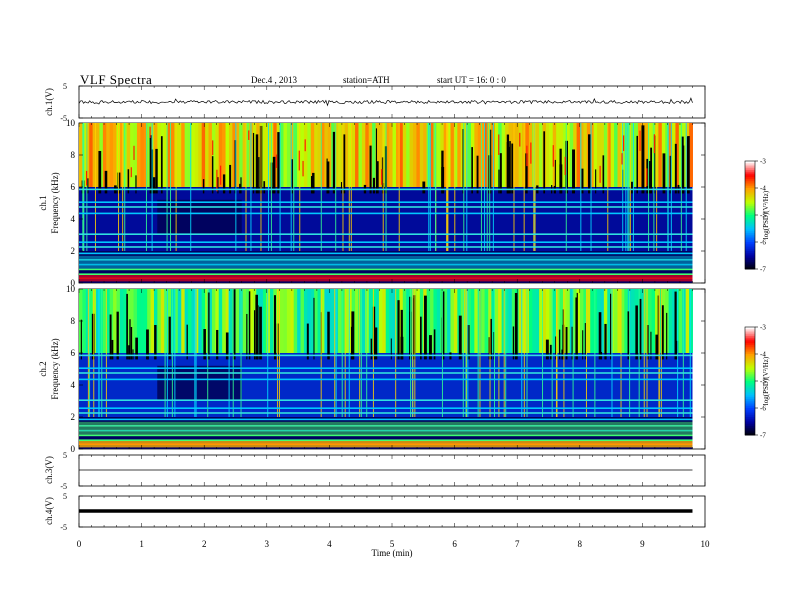  Describe the element at coordinates (71, 123) in the screenshot. I see `y-tick-label: 10` at that location.